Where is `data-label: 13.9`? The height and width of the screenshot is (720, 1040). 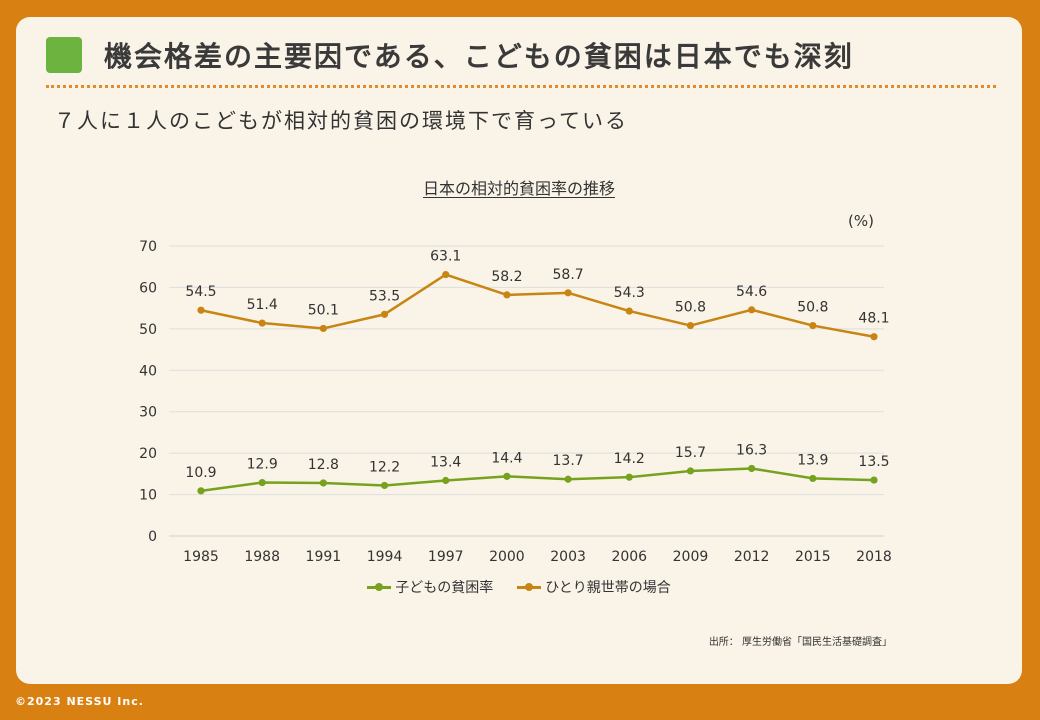
data-label: 13.9 is located at coordinates (812, 460).